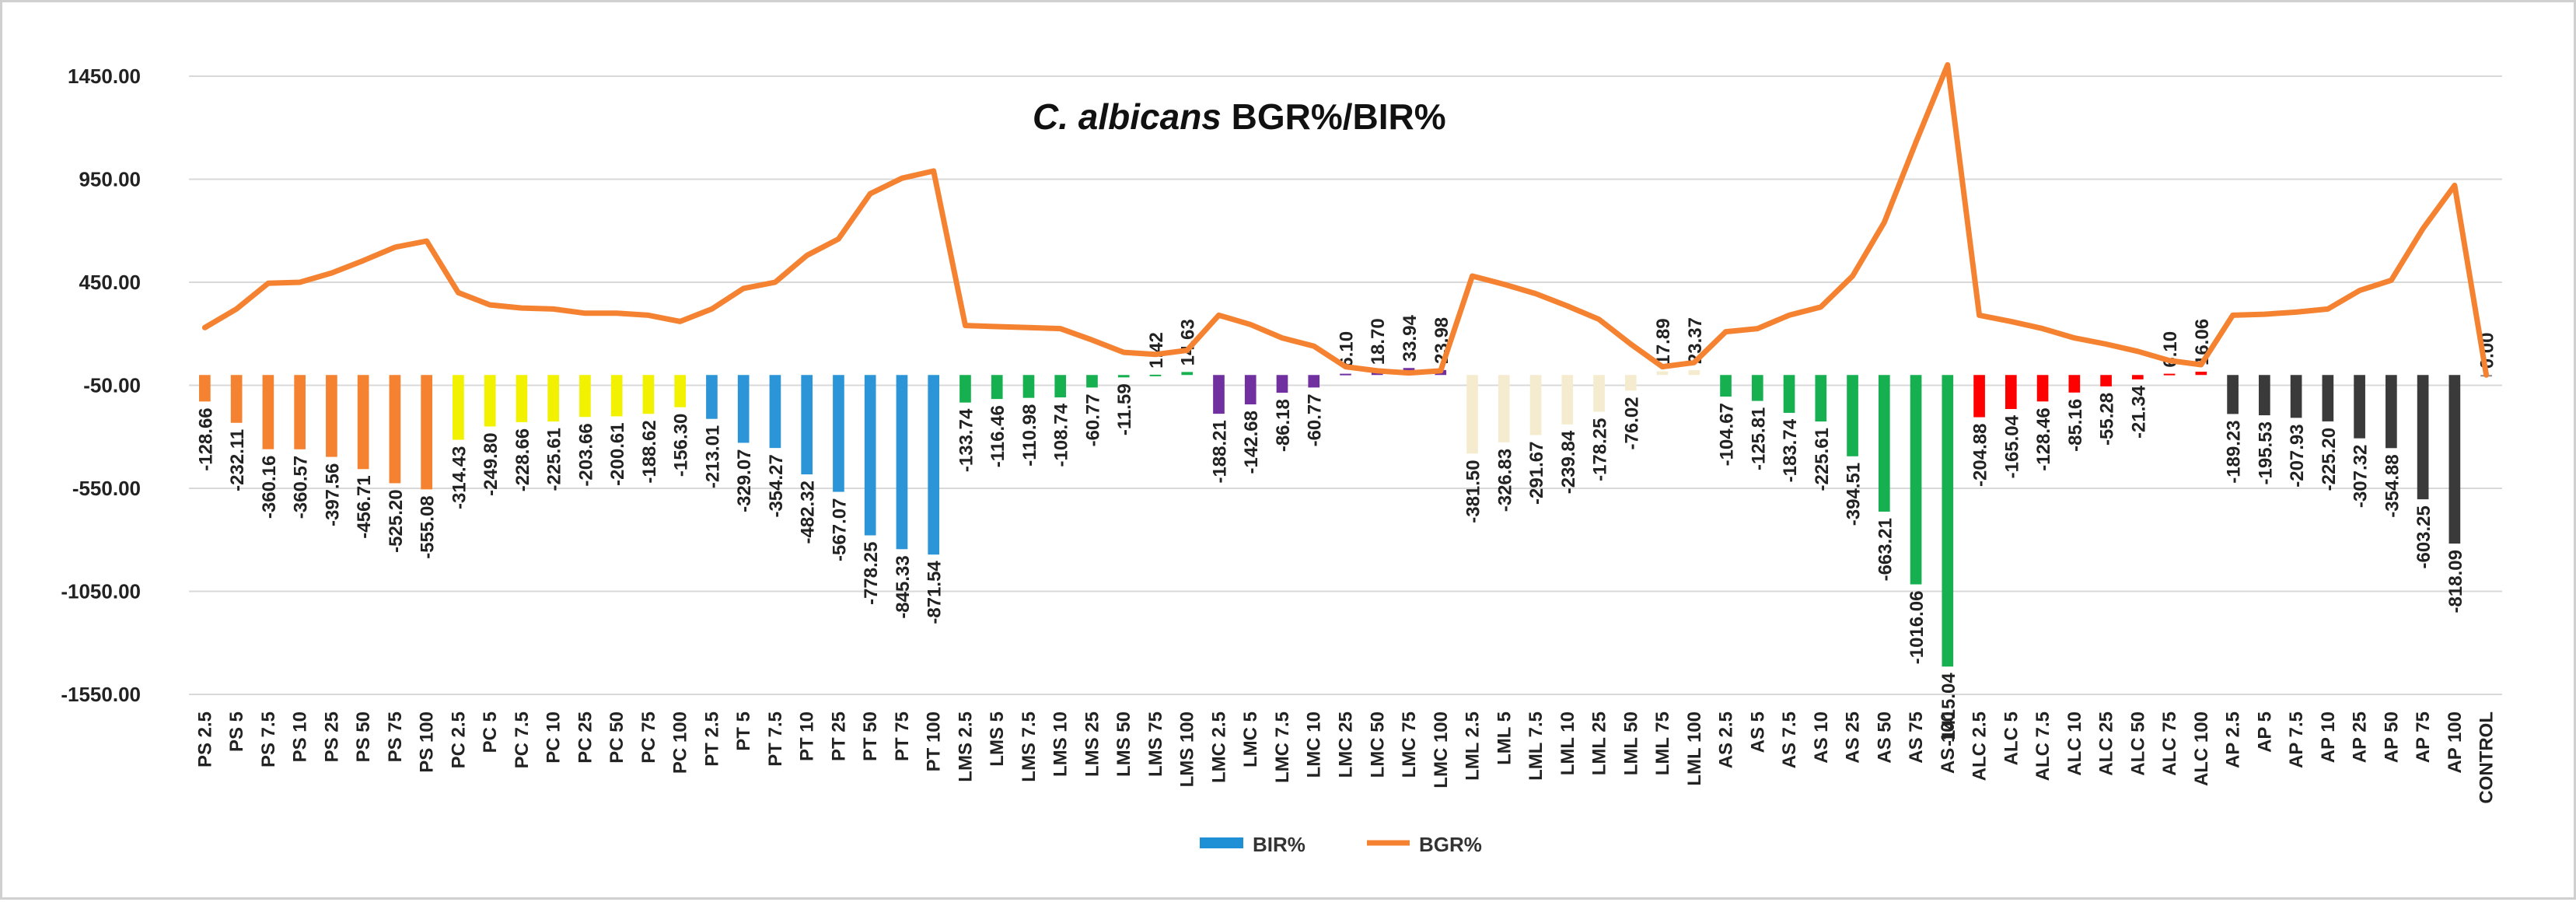 The width and height of the screenshot is (2576, 902). I want to click on chart-title-rest: BGR%/BIR%, so click(1334, 117).